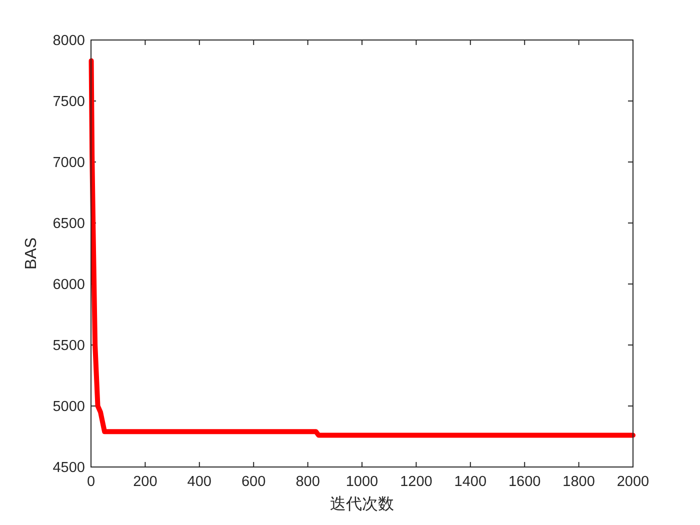 This screenshot has height=525, width=700. I want to click on y-tick-label: 7000, so click(68, 163).